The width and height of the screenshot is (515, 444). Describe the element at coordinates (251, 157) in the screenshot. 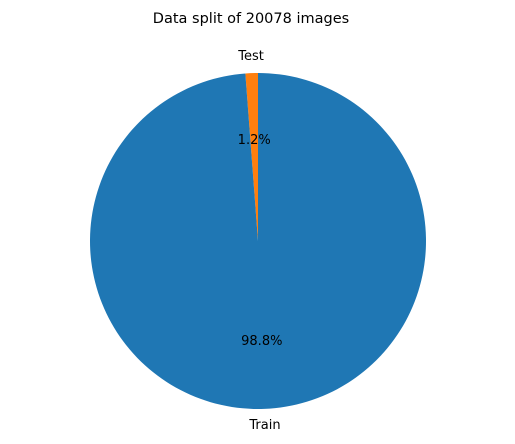

I see `pie-slice-test` at that location.